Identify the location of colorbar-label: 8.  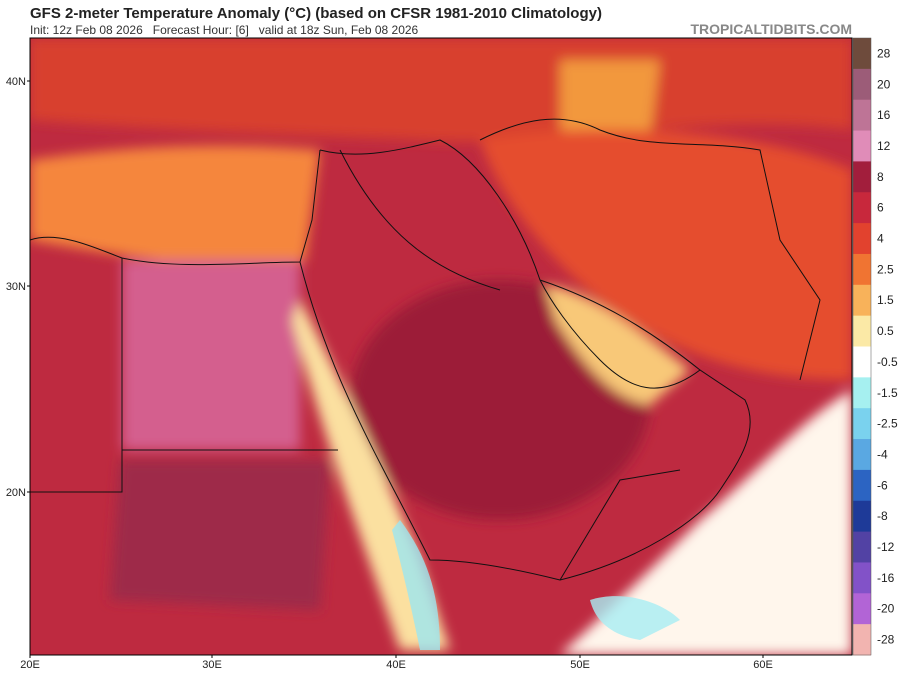
(880, 177).